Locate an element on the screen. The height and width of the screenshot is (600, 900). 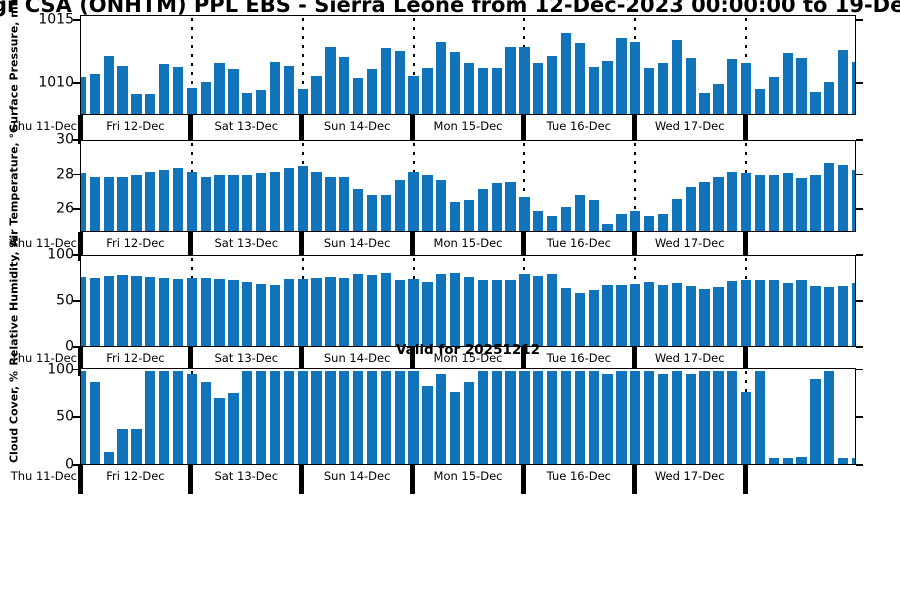
ytick-label: 100 is located at coordinates (60, 369).